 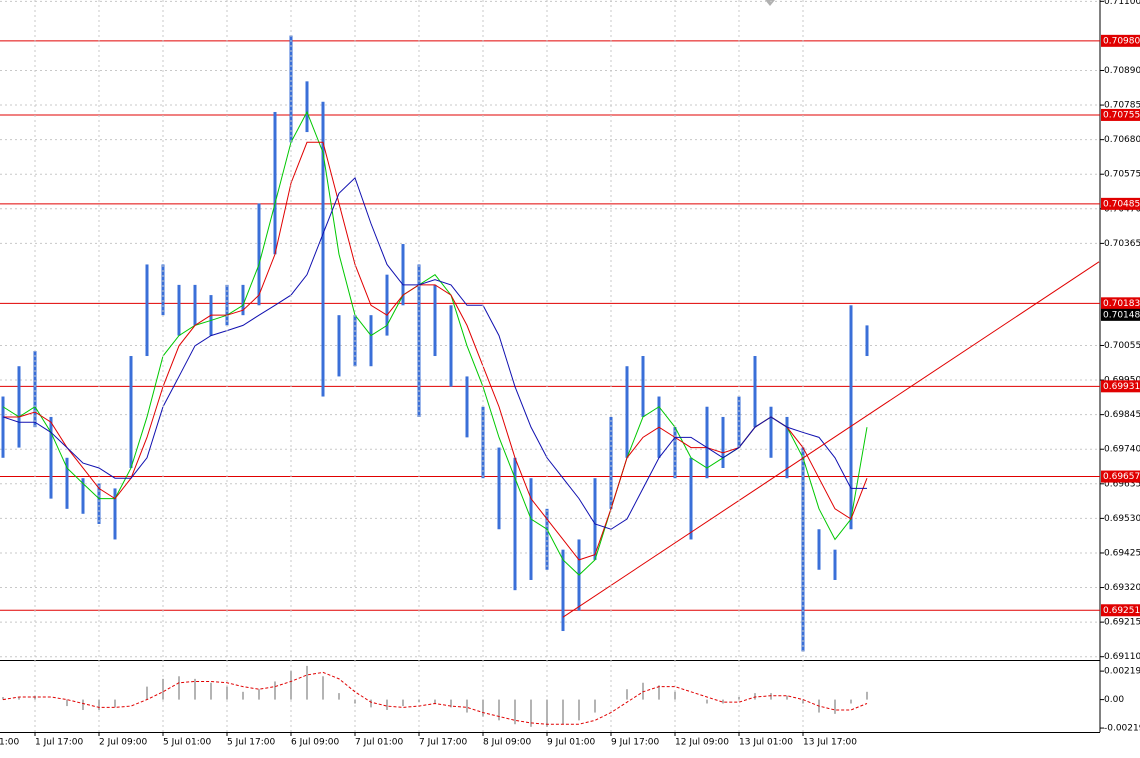 I want to click on y-tick-label: 0.70055, so click(x=1122, y=346).